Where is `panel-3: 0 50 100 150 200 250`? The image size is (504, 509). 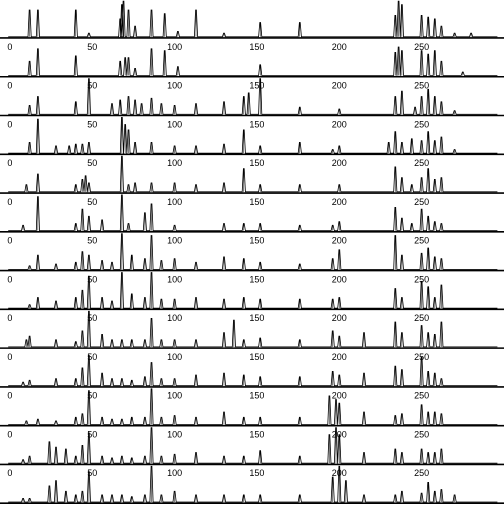
panel-3: 0 50 100 150 200 250 is located at coordinates (252, 97).